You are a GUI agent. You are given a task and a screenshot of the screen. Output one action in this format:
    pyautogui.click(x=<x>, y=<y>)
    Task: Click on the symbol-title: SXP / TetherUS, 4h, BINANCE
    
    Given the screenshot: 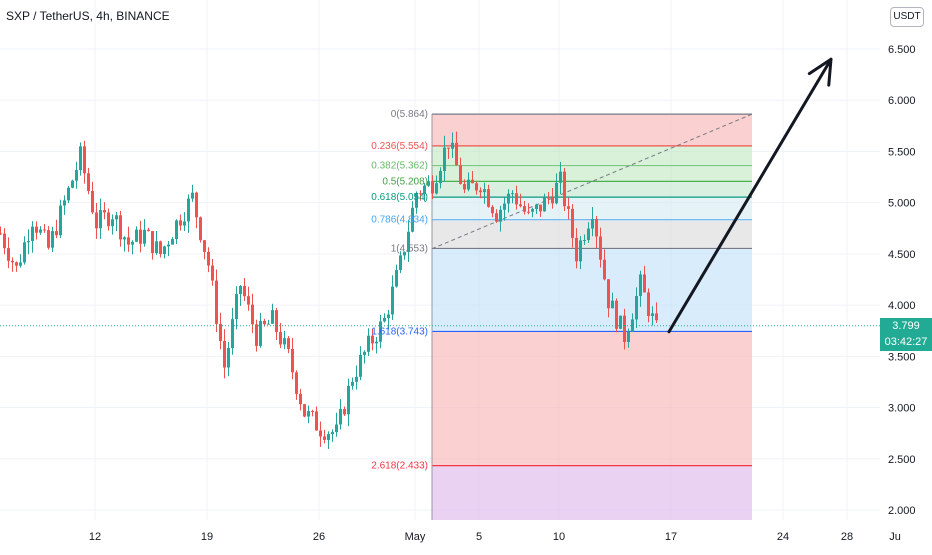 What is the action you would take?
    pyautogui.click(x=88, y=16)
    